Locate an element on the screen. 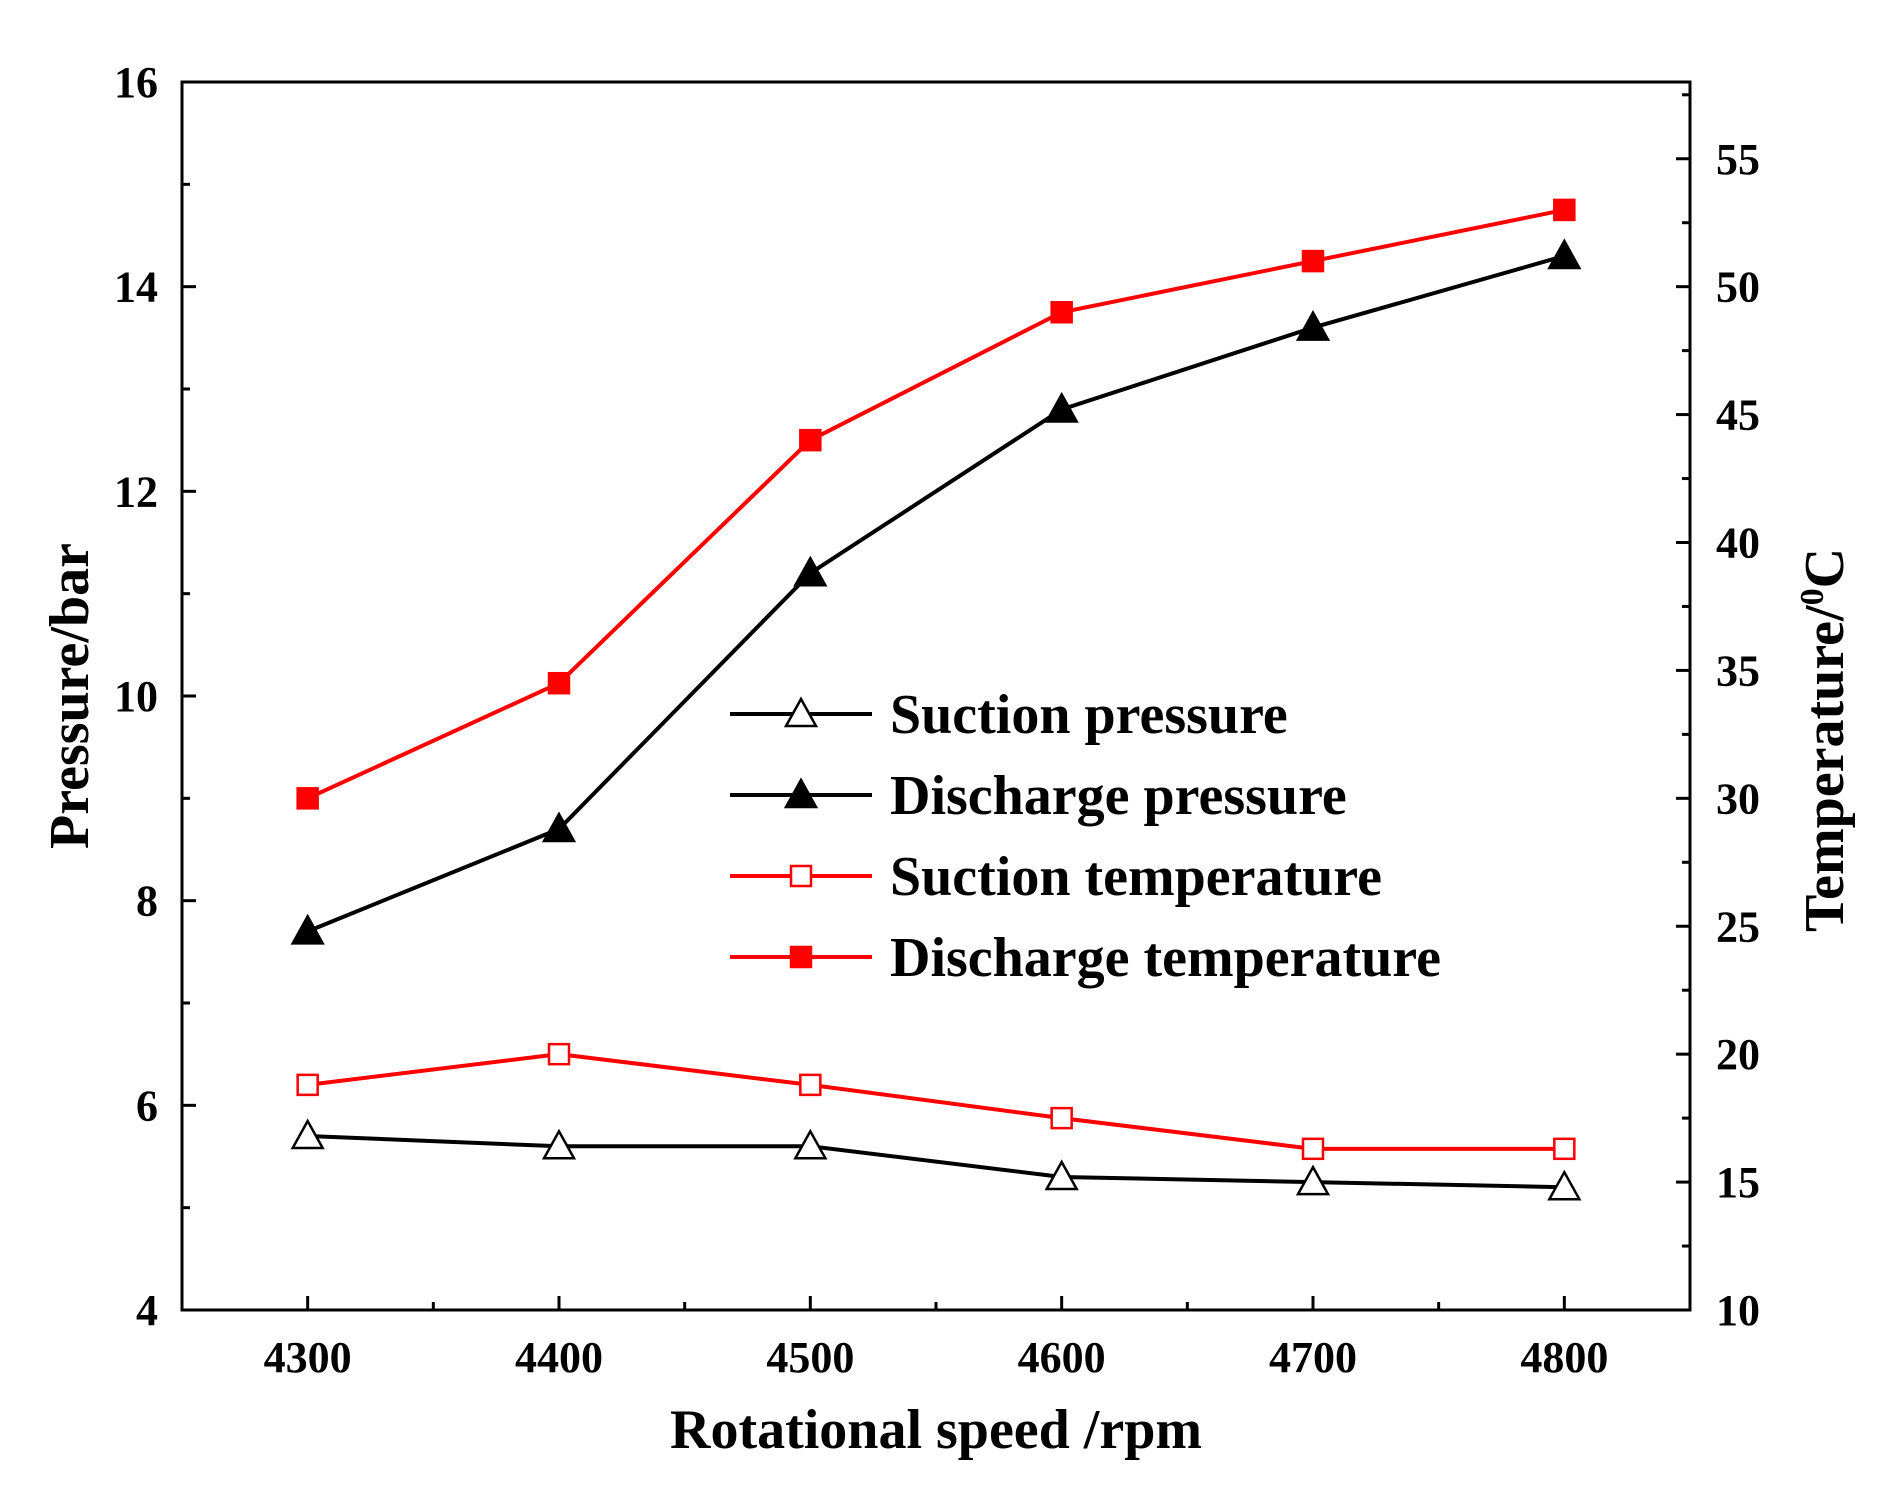 This screenshot has height=1500, width=1891. x-tick-label: 4800 is located at coordinates (1564, 1357).